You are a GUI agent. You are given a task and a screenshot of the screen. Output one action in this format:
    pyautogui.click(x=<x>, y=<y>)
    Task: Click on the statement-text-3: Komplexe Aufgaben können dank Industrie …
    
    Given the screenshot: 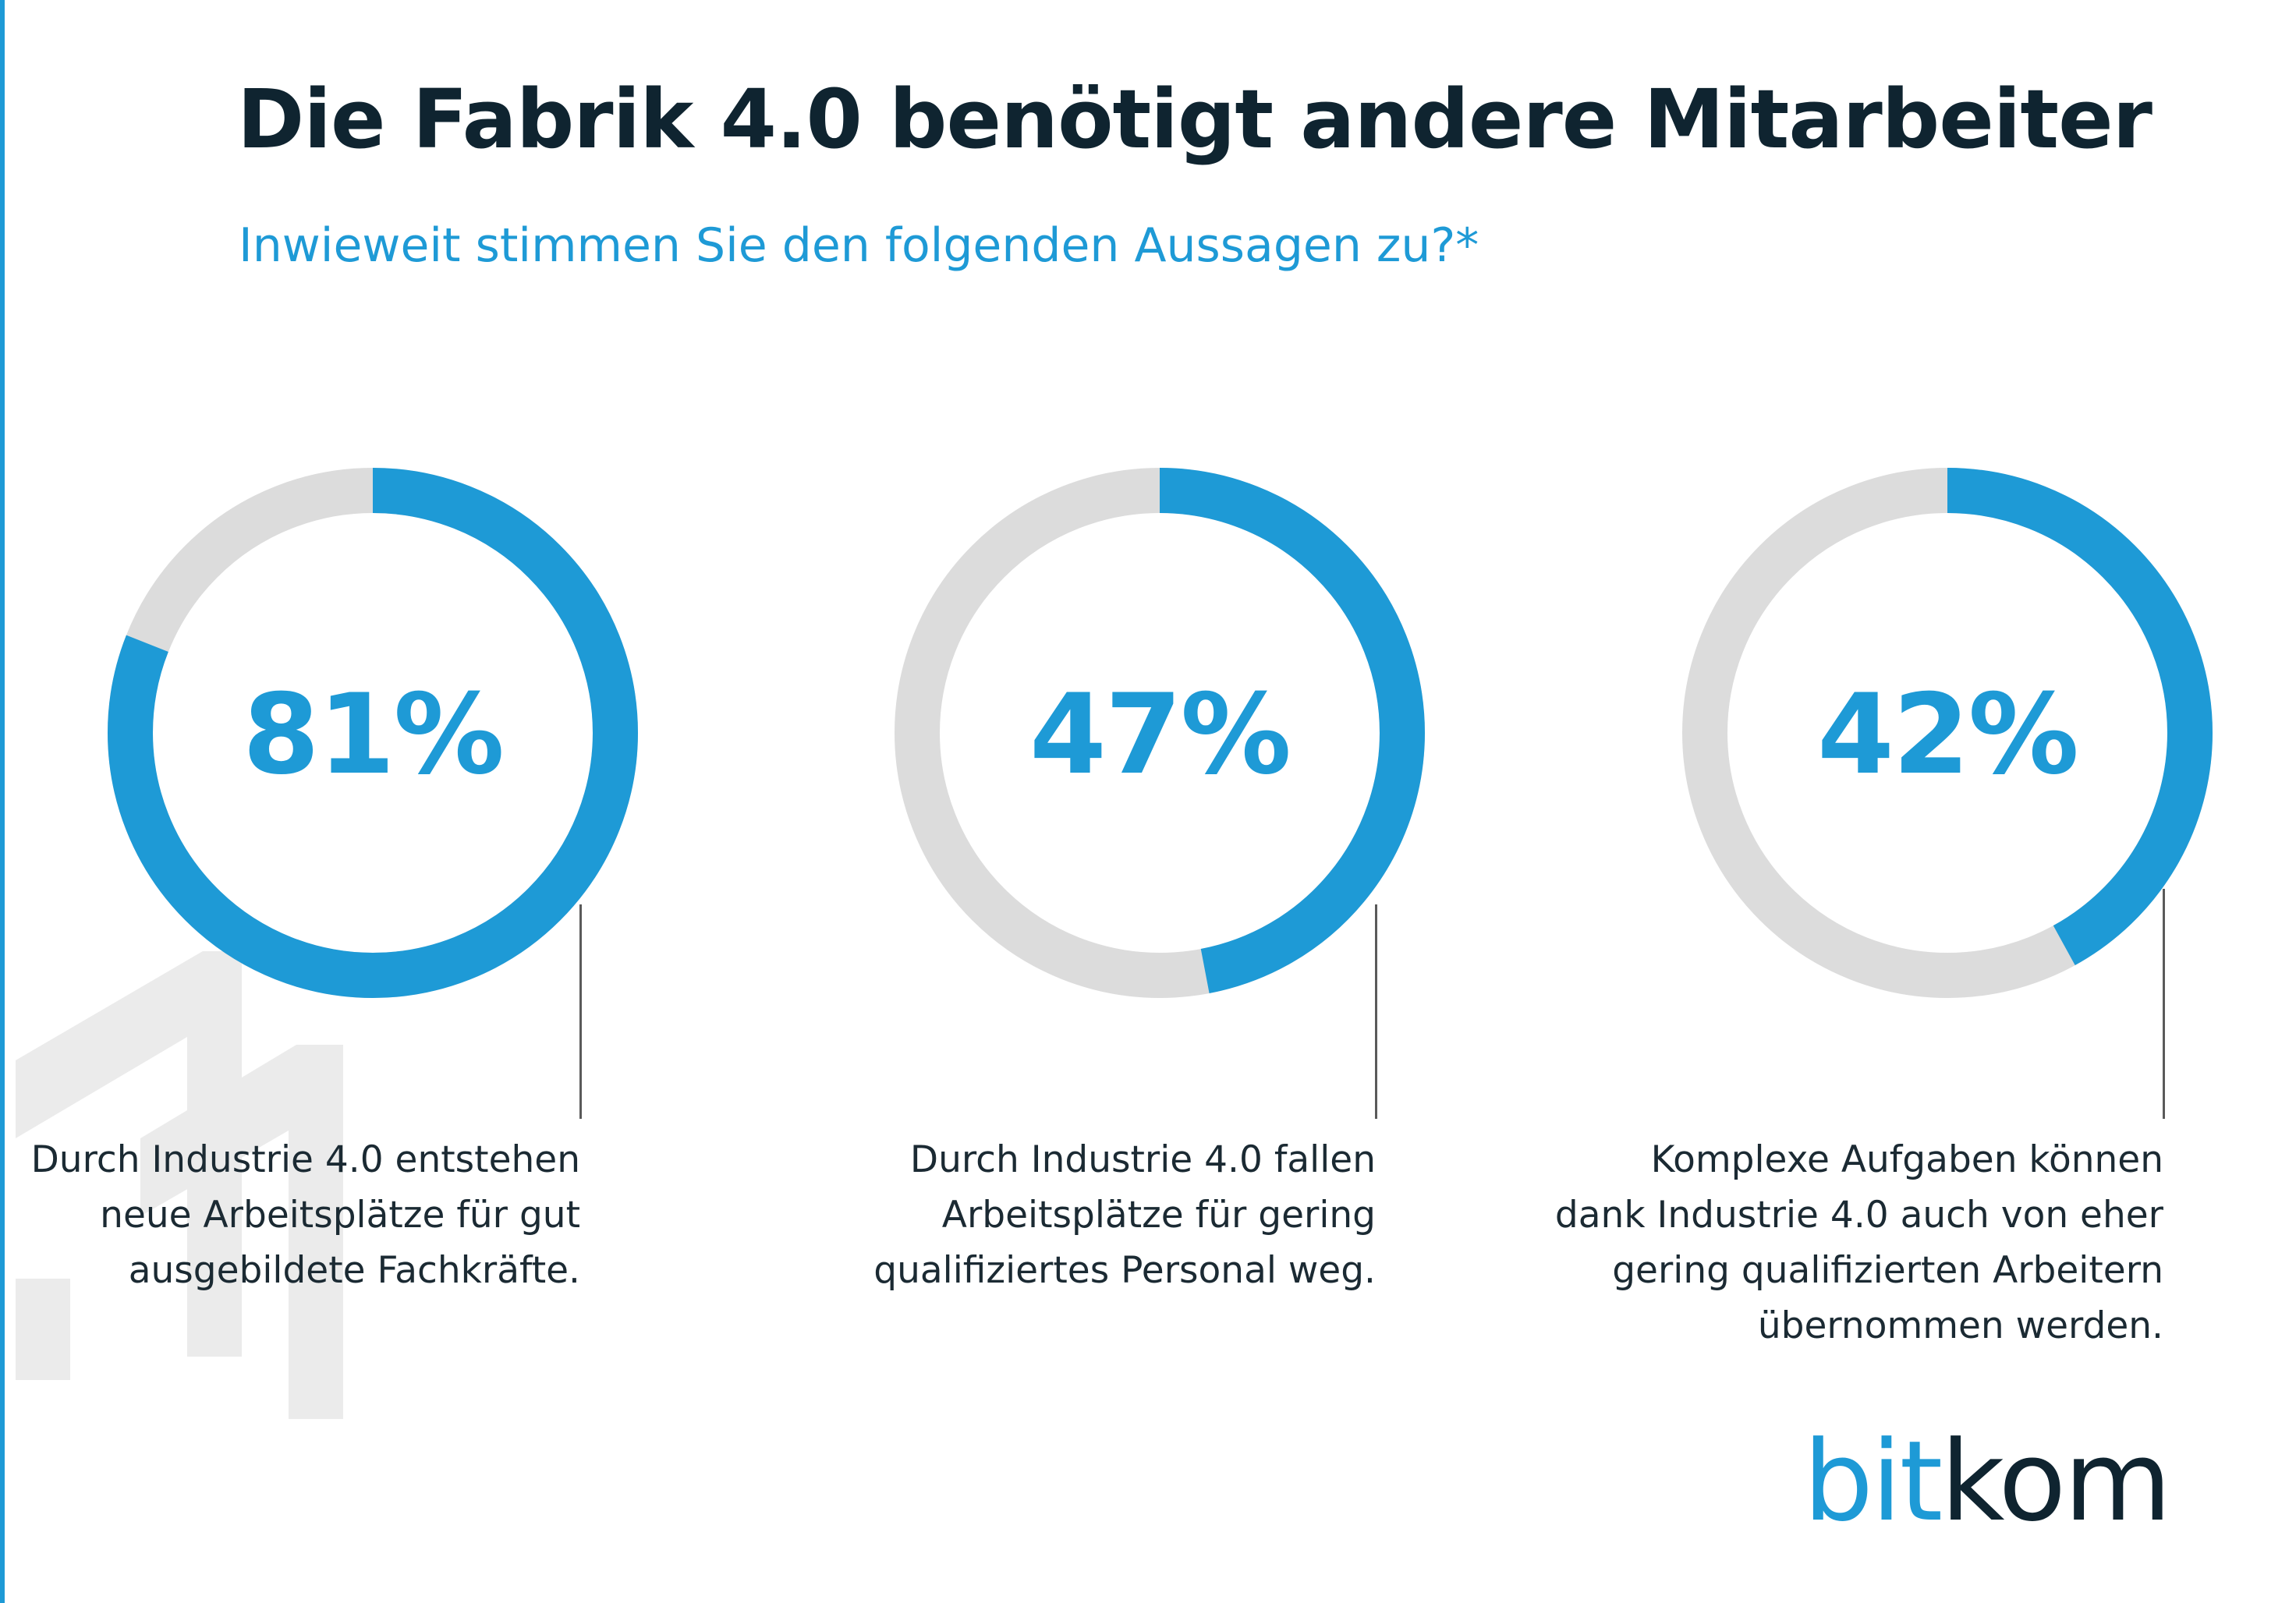 What is the action you would take?
    pyautogui.click(x=1858, y=1242)
    